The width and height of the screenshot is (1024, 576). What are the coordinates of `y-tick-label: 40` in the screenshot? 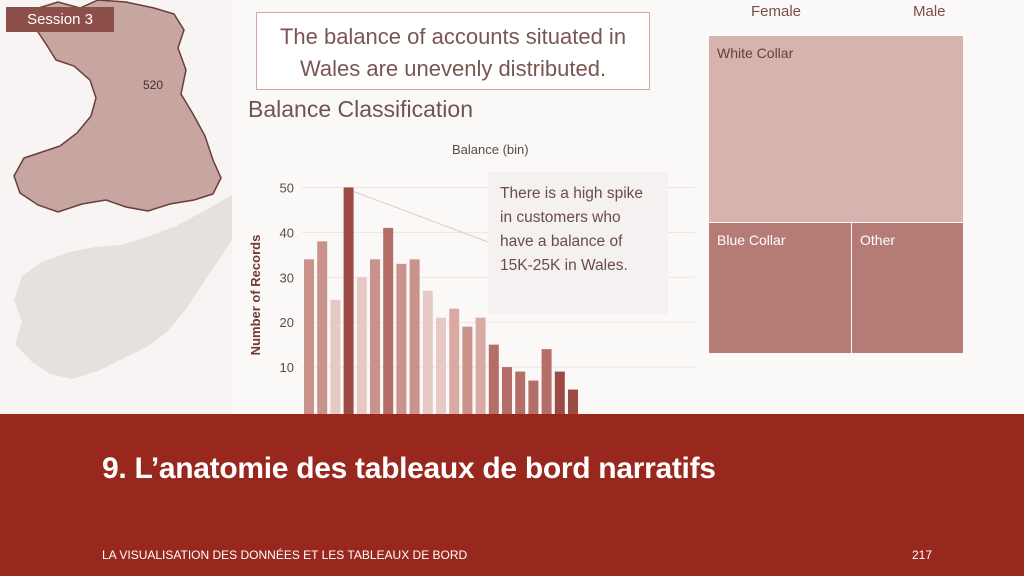 It's located at (287, 232).